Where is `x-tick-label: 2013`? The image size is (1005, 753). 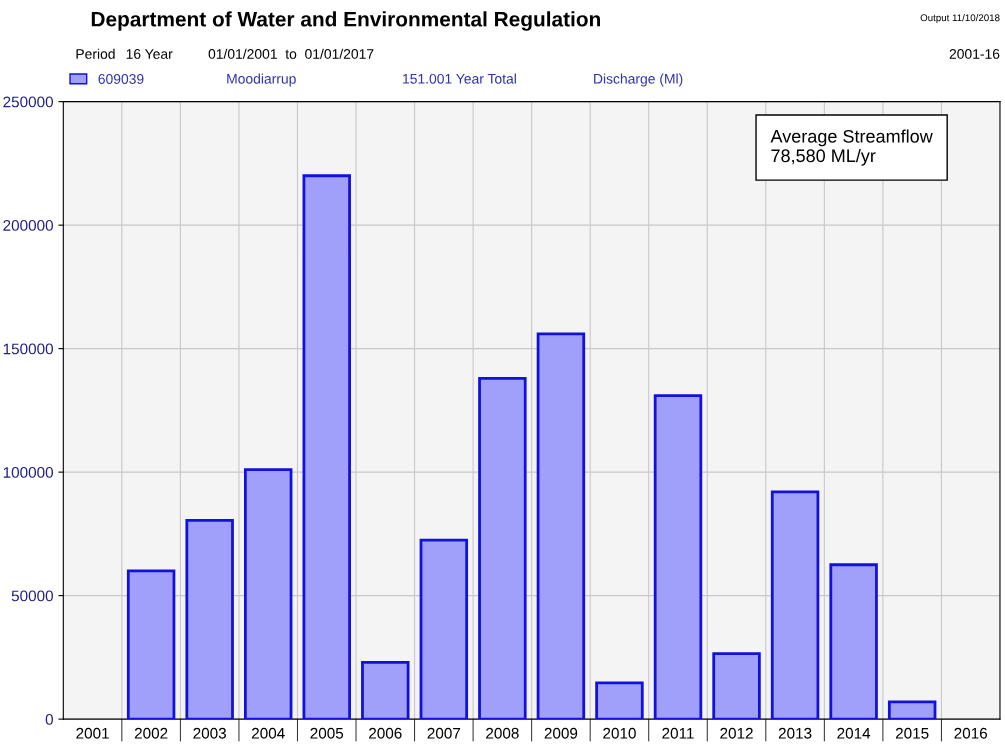
x-tick-label: 2013 is located at coordinates (795, 733).